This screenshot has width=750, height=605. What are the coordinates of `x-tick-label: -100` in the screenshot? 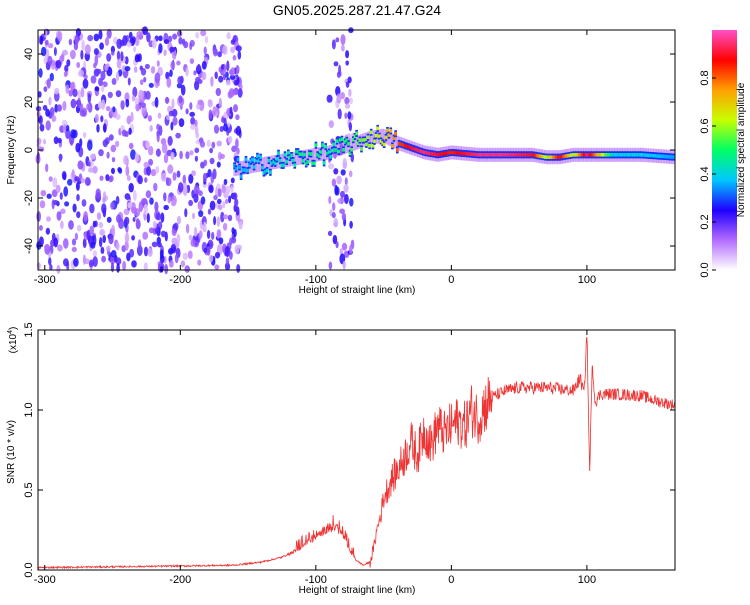 It's located at (316, 580).